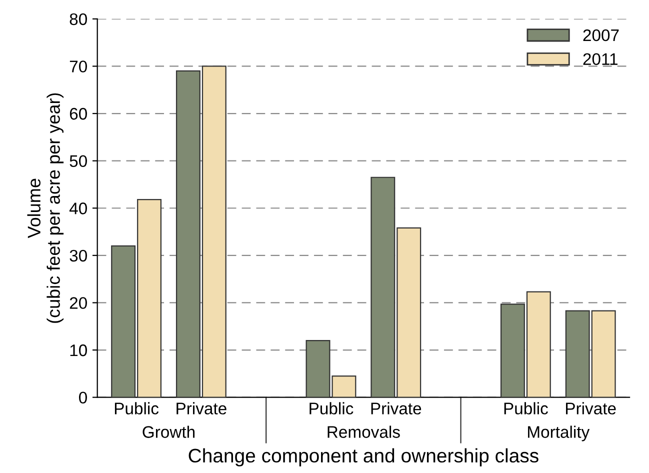 This screenshot has width=649, height=473. What do you see at coordinates (78, 350) in the screenshot?
I see `y-tick-label: 10` at bounding box center [78, 350].